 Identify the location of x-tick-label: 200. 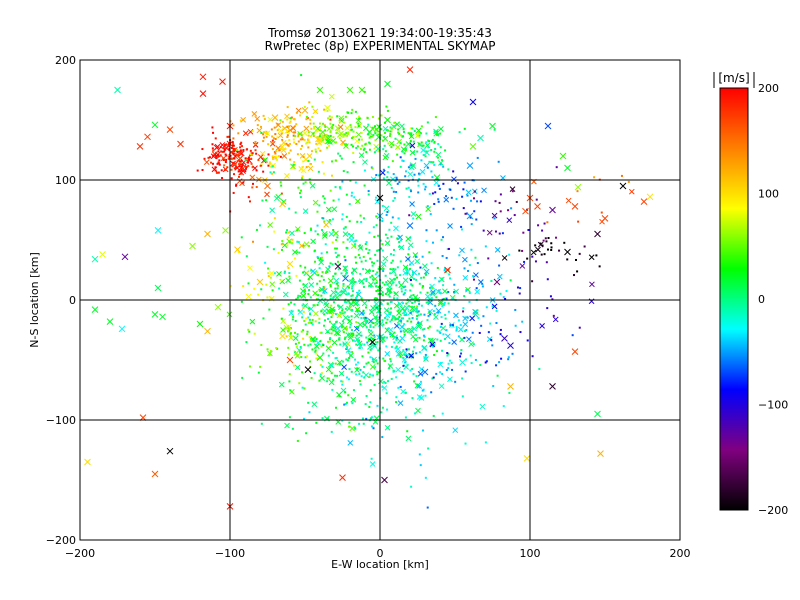
(680, 553).